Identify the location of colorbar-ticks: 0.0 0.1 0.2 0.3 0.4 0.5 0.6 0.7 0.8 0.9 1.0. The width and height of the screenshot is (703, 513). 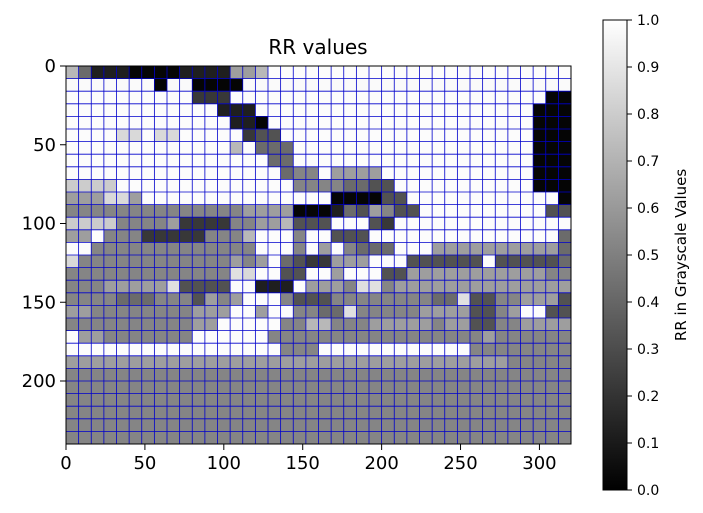
(643, 256).